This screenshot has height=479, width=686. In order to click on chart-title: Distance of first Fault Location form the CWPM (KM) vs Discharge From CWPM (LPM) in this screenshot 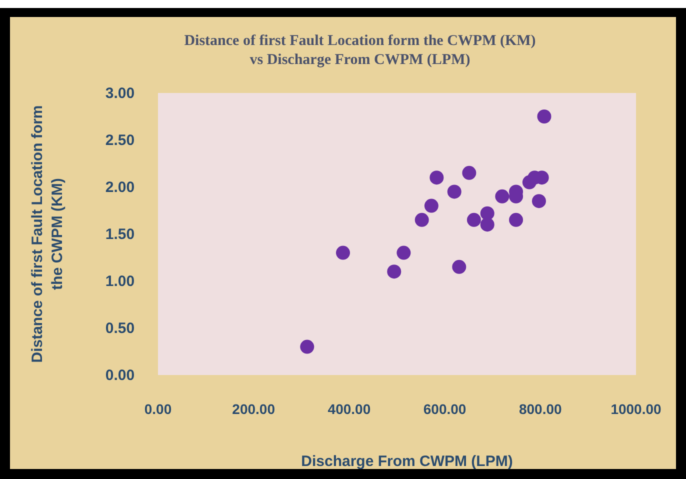, I will do `click(360, 50)`.